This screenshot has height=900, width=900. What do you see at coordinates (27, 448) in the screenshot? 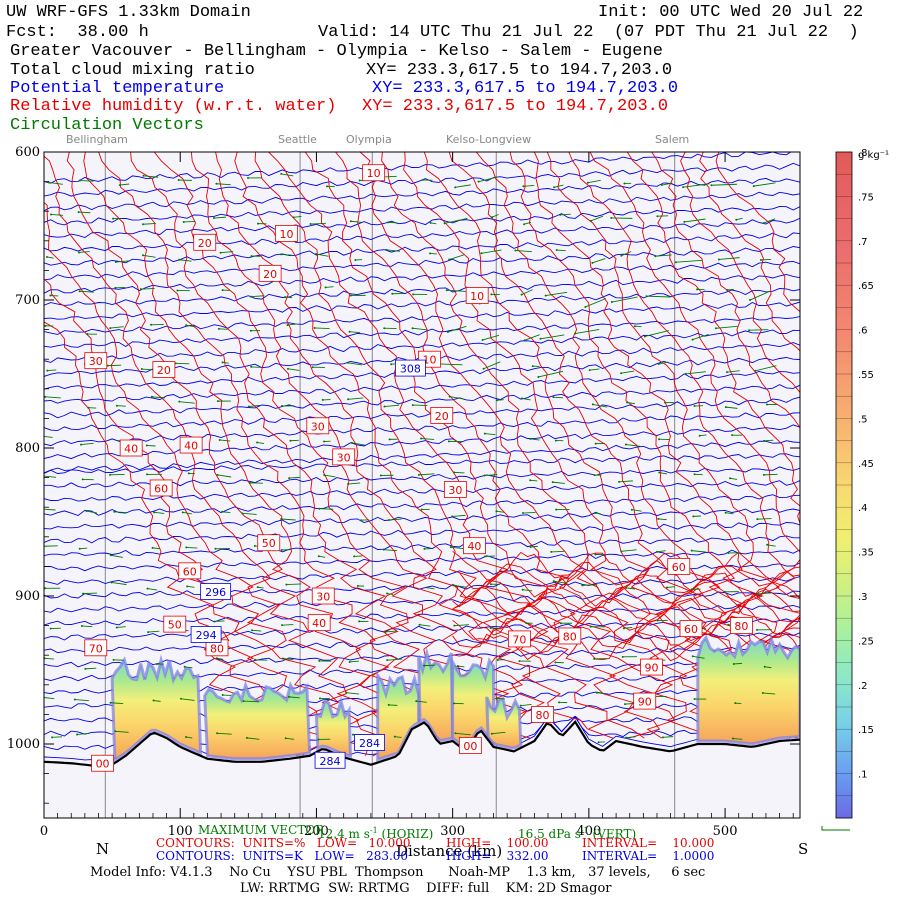
I see `y-tick-label: 800` at bounding box center [27, 448].